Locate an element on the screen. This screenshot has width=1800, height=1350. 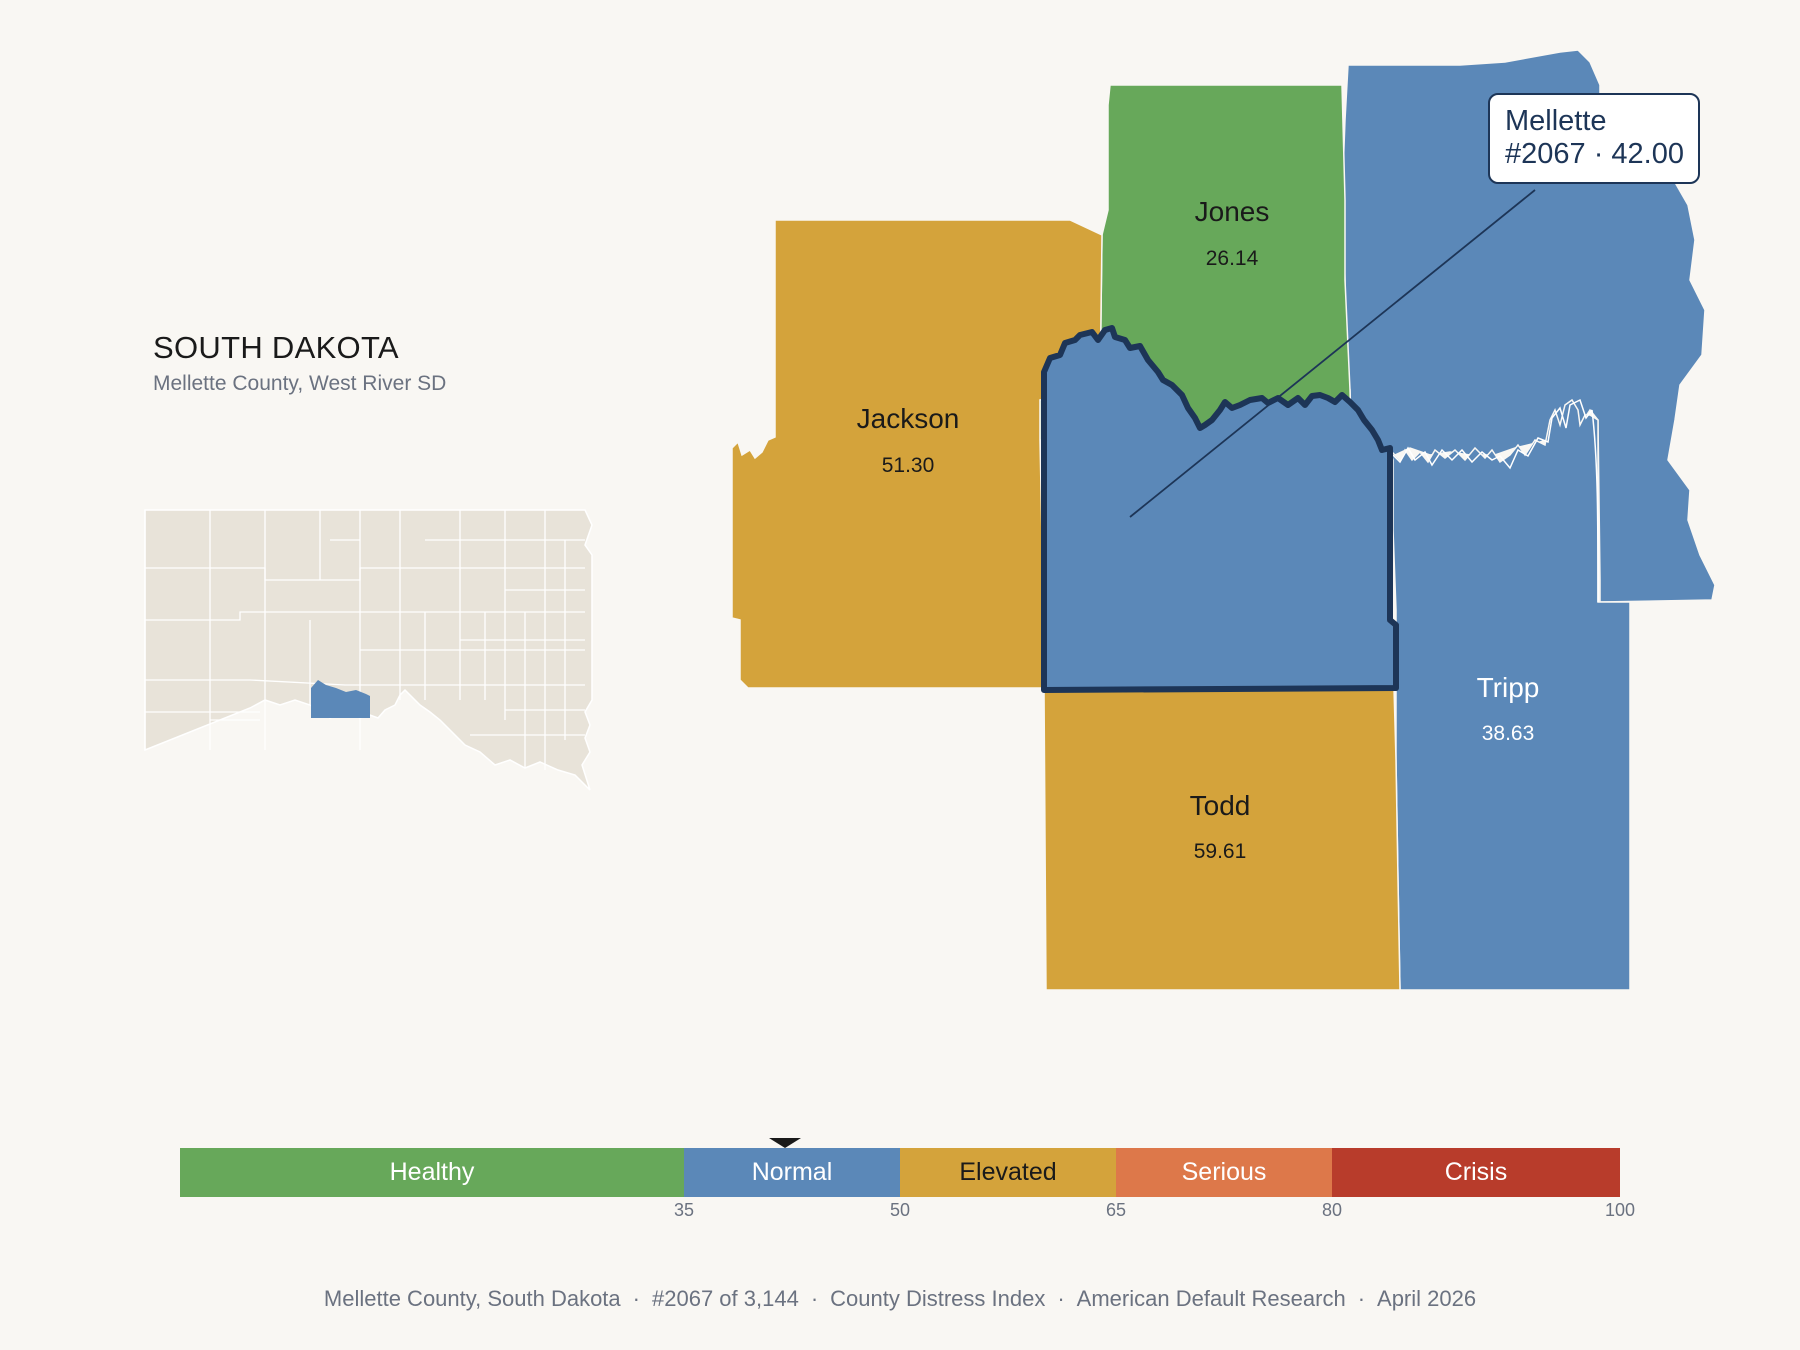
callout-county-detail: #2067 · 42.00 is located at coordinates (1594, 154).